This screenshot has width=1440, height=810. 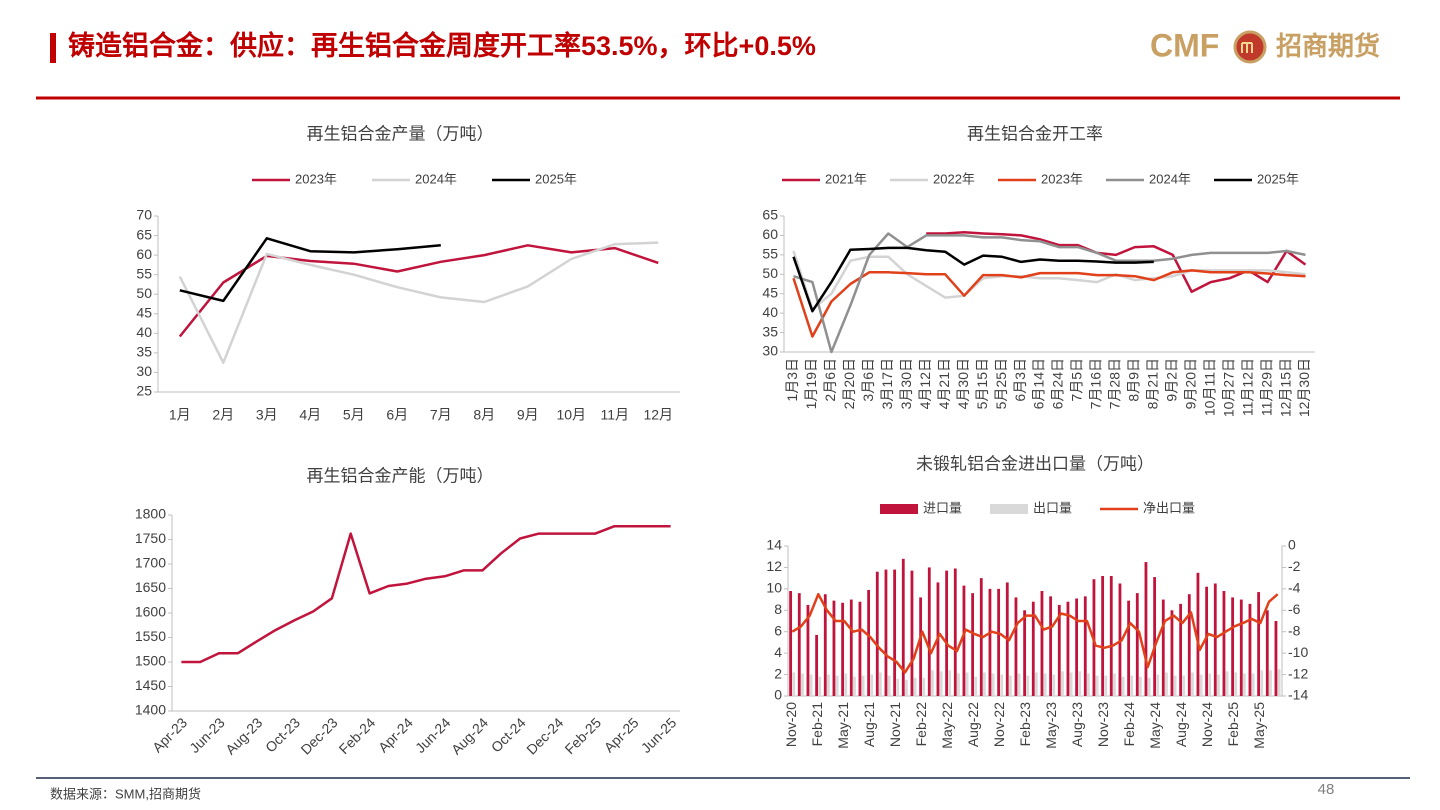 I want to click on legend-label: 2021年, so click(x=846, y=178).